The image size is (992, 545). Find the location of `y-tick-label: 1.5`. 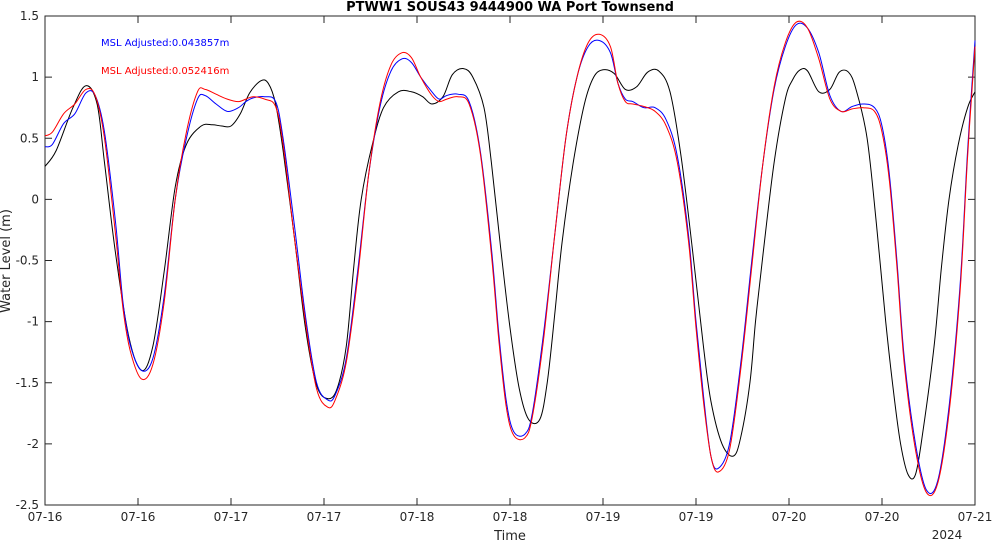

y-tick-label: 1.5 is located at coordinates (29, 16).